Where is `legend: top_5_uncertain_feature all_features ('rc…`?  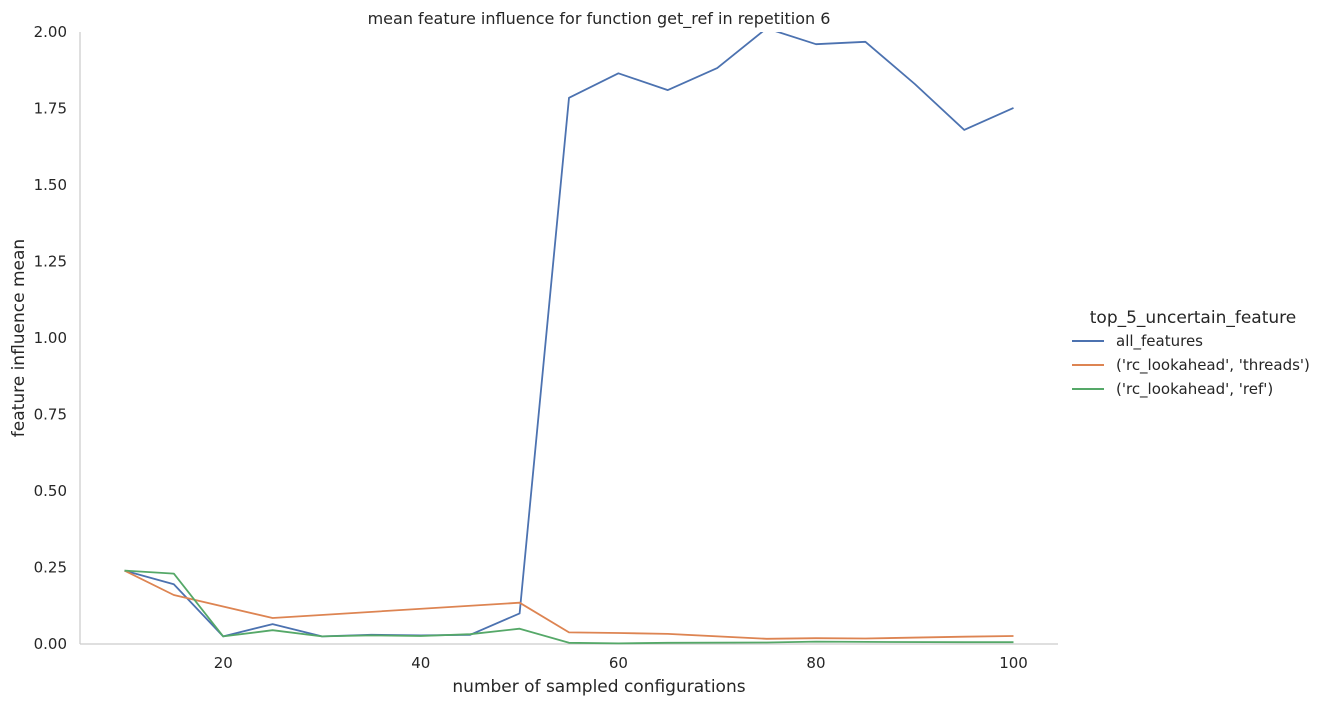 legend: top_5_uncertain_feature all_features ('rc… is located at coordinates (1191, 353).